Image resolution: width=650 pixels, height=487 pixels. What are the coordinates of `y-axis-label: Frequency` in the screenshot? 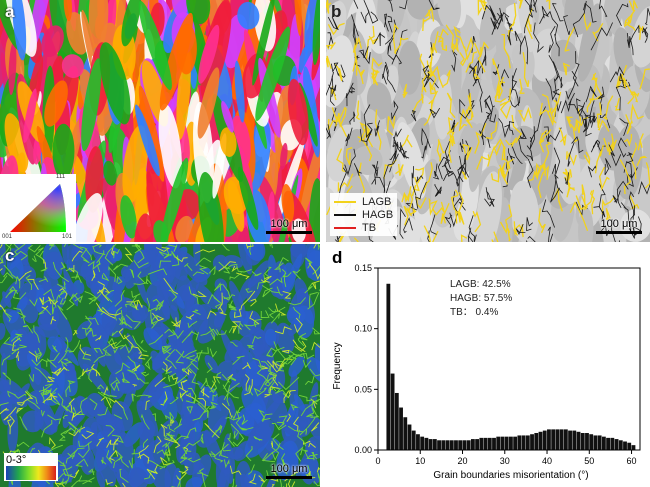 It's located at (337, 365).